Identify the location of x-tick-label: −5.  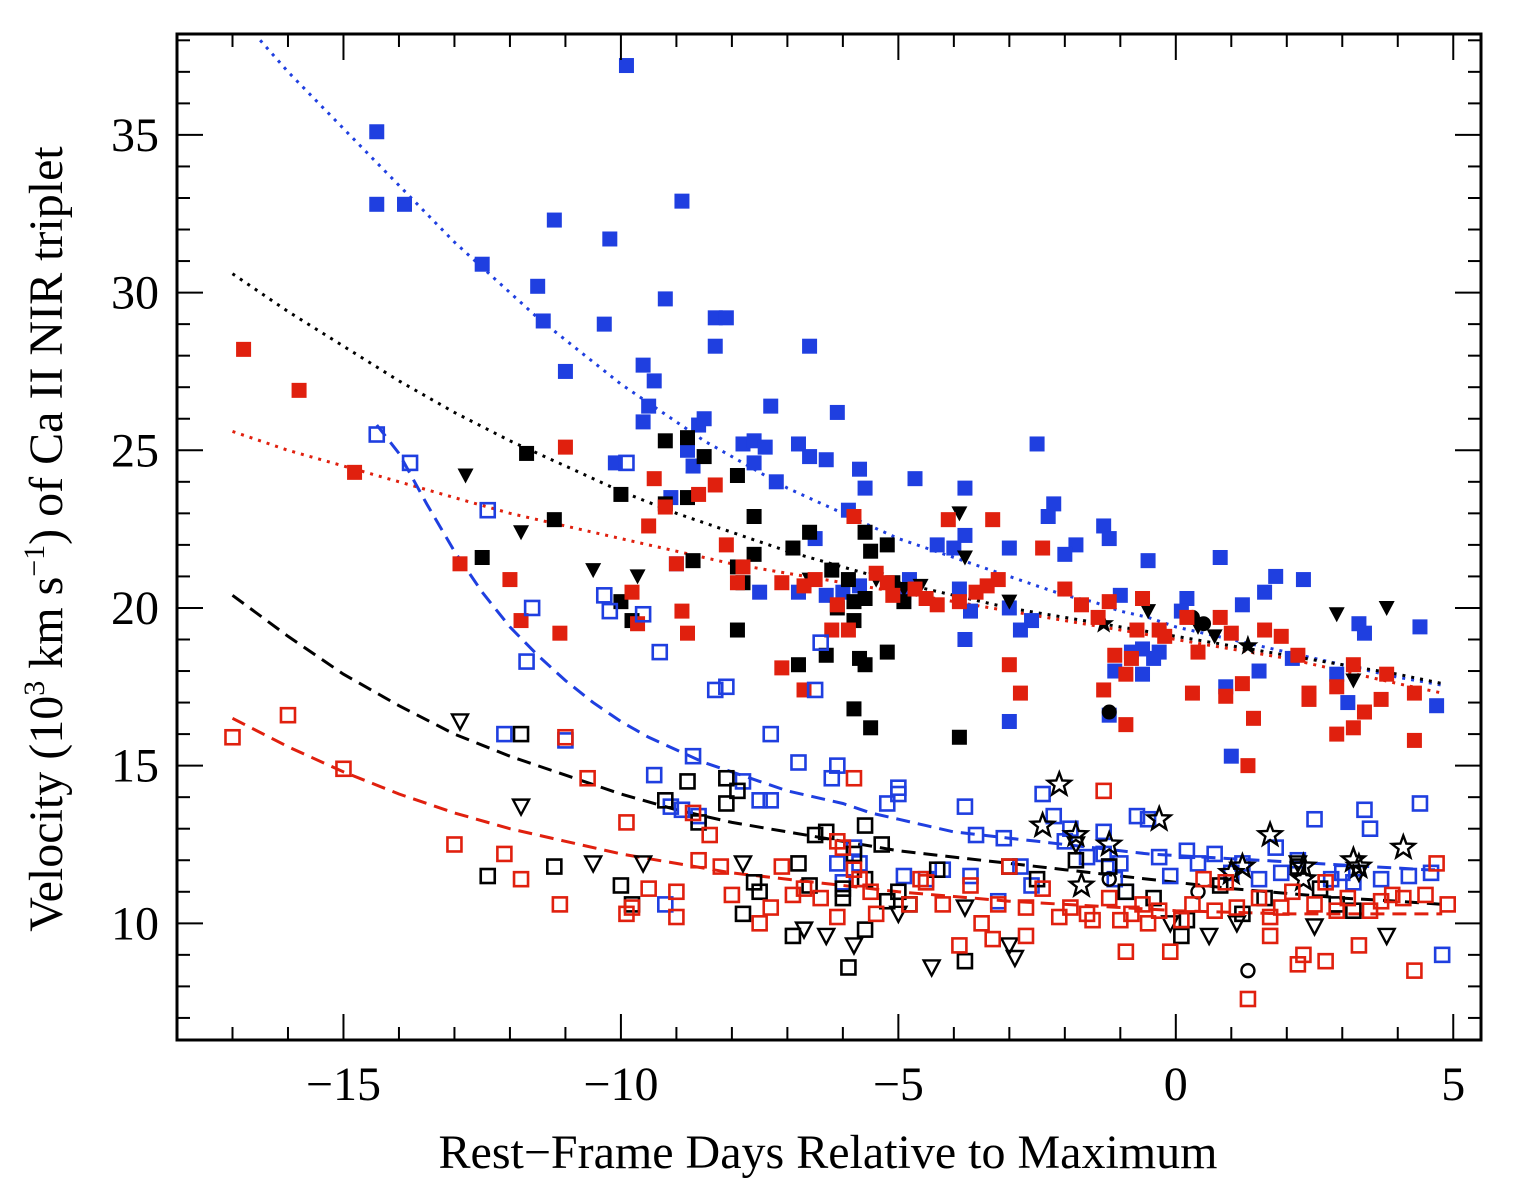
(898, 1084).